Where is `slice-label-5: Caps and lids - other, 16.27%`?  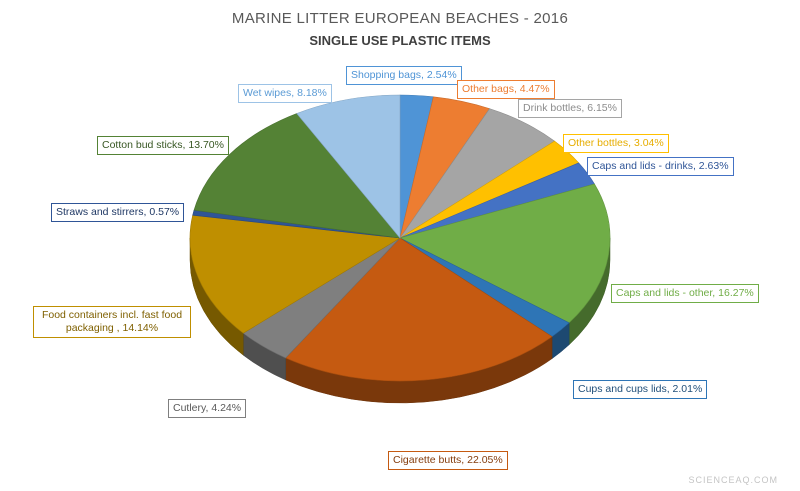 slice-label-5: Caps and lids - other, 16.27% is located at coordinates (685, 294).